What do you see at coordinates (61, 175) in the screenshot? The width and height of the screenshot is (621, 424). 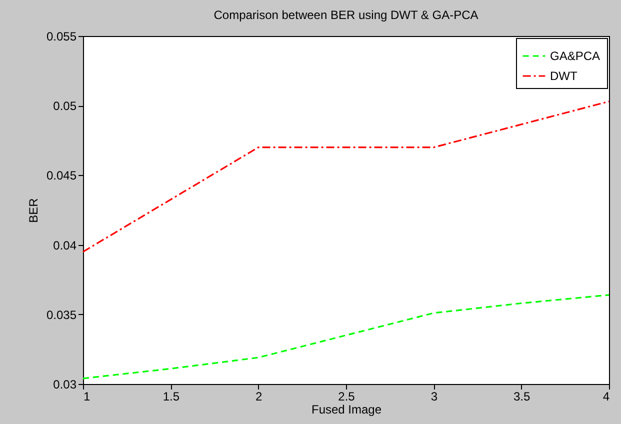 I see `y-tick-label: 0.045` at bounding box center [61, 175].